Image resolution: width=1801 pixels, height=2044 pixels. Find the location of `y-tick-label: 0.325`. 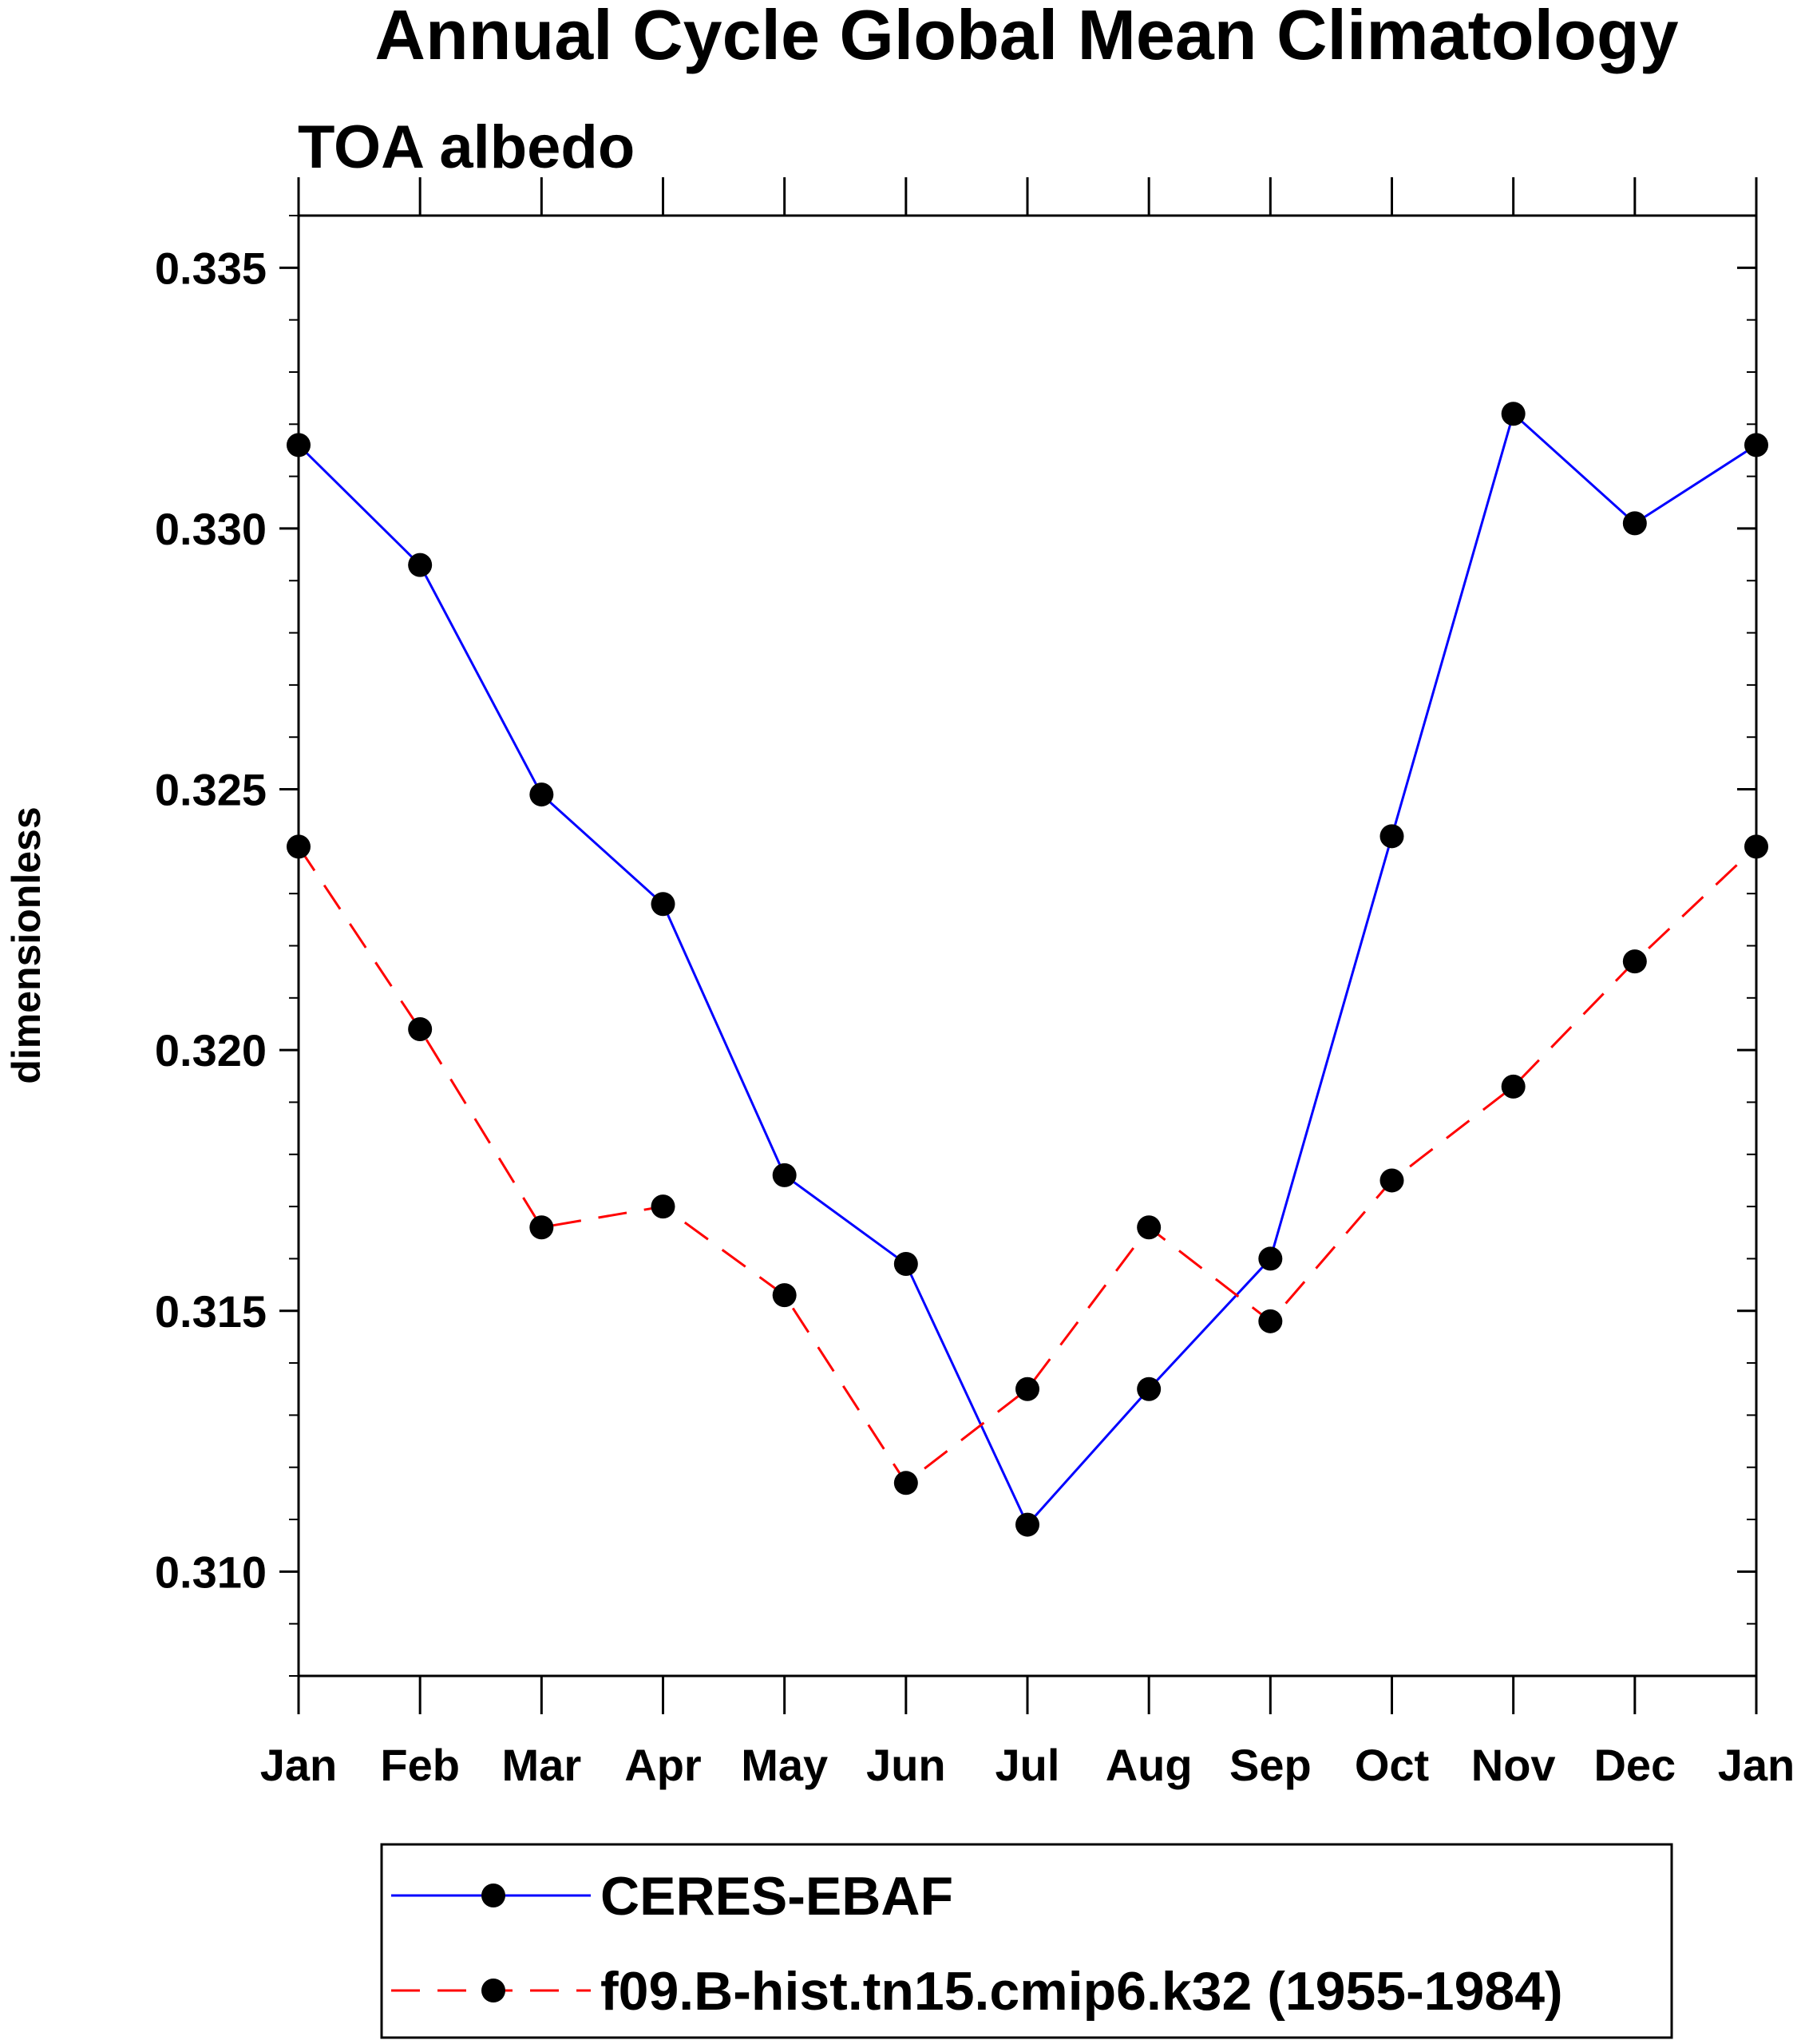

y-tick-label: 0.325 is located at coordinates (211, 790).